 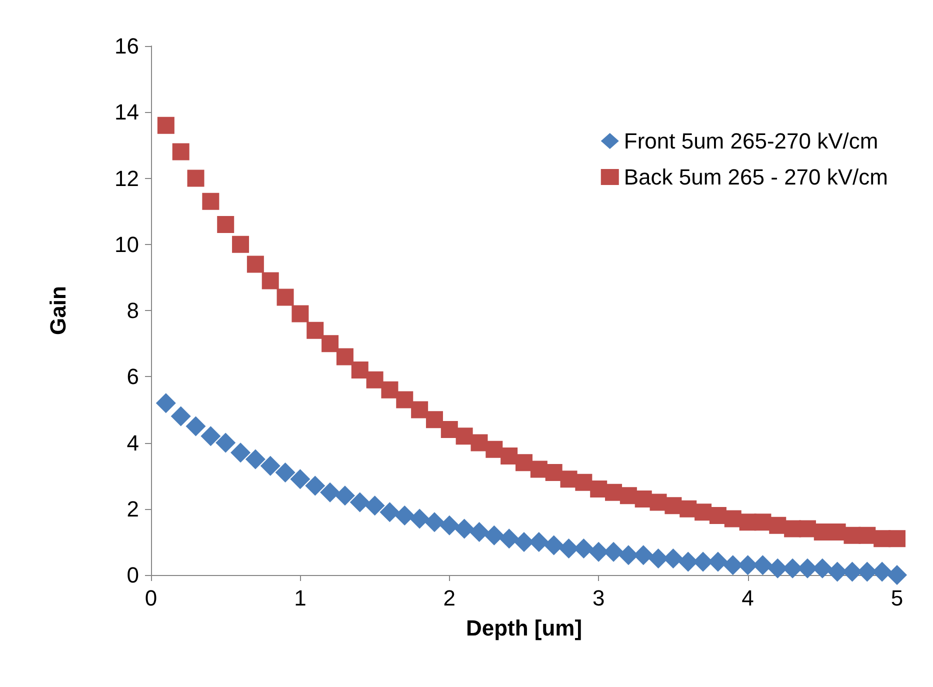 What do you see at coordinates (126, 112) in the screenshot?
I see `y-tick-label: 14` at bounding box center [126, 112].